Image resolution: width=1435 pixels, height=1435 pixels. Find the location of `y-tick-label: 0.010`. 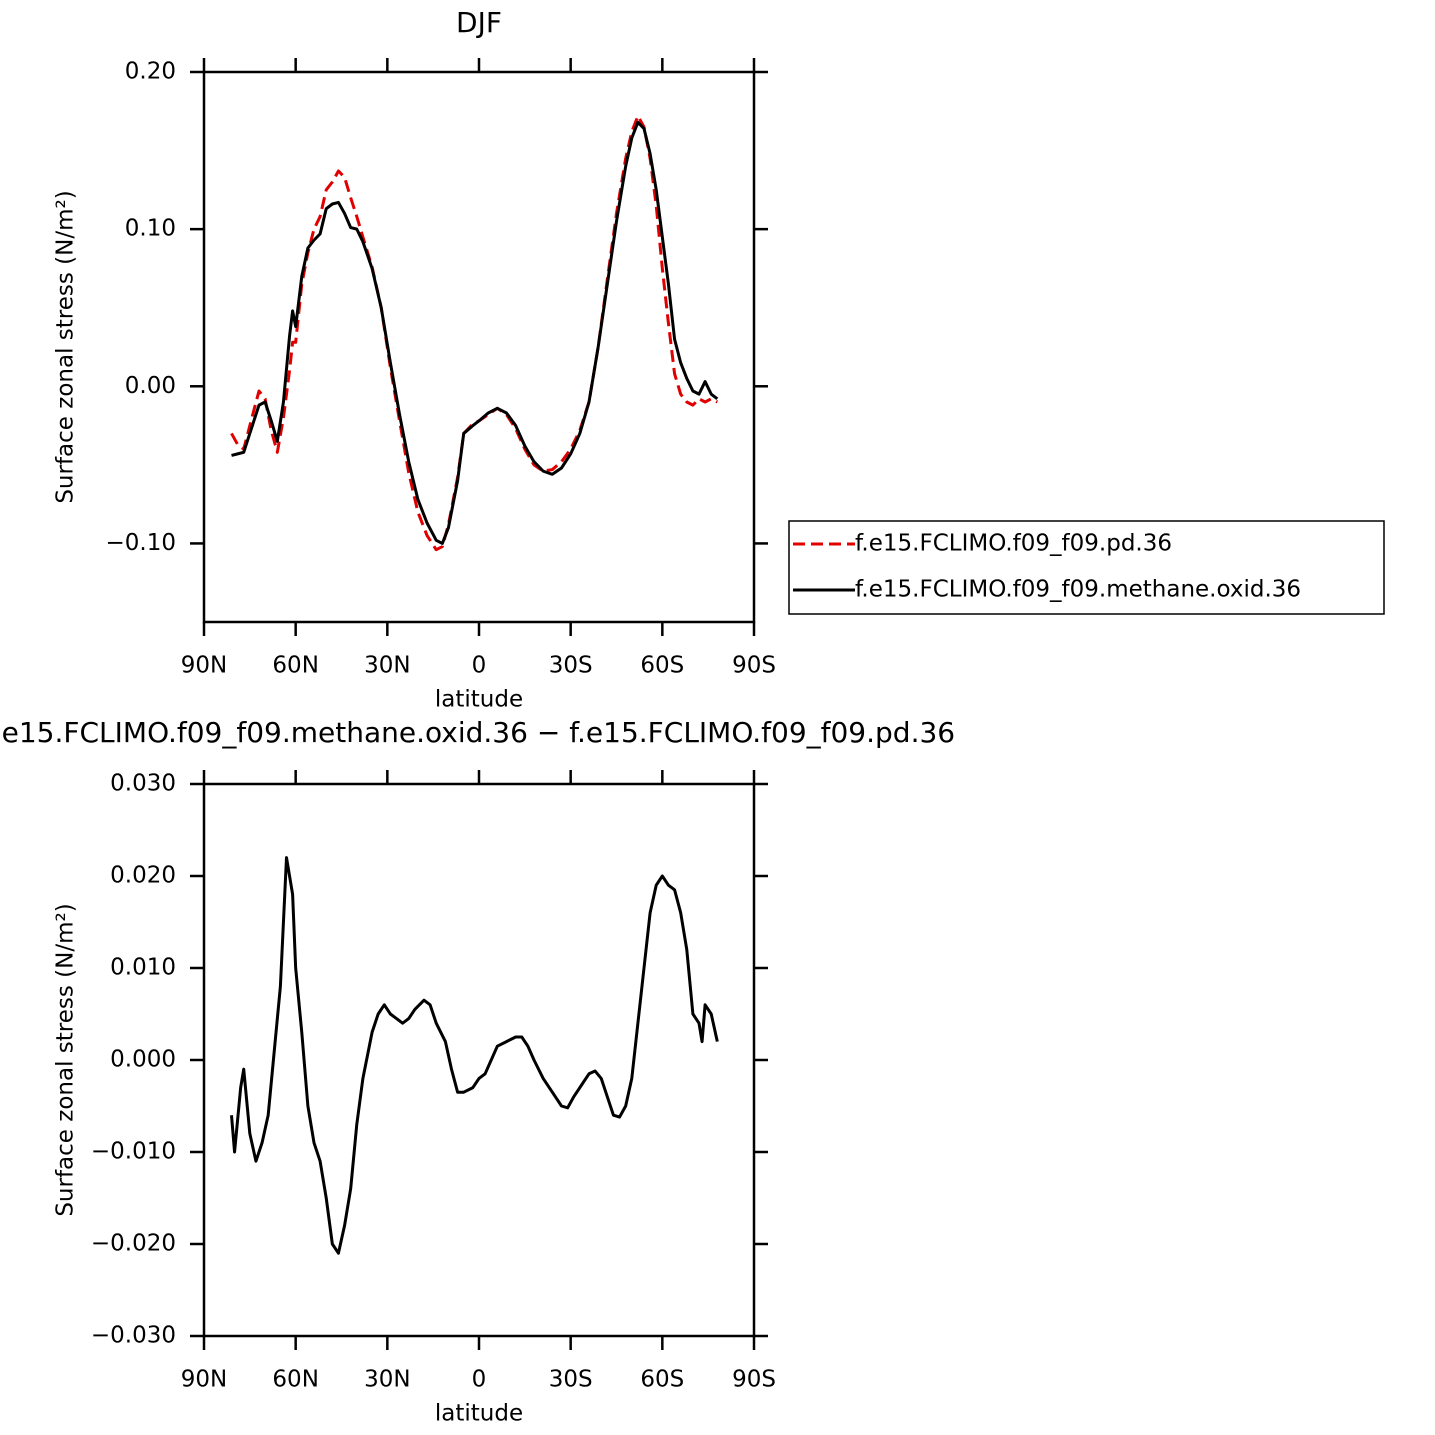

y-tick-label: 0.010 is located at coordinates (143, 968).